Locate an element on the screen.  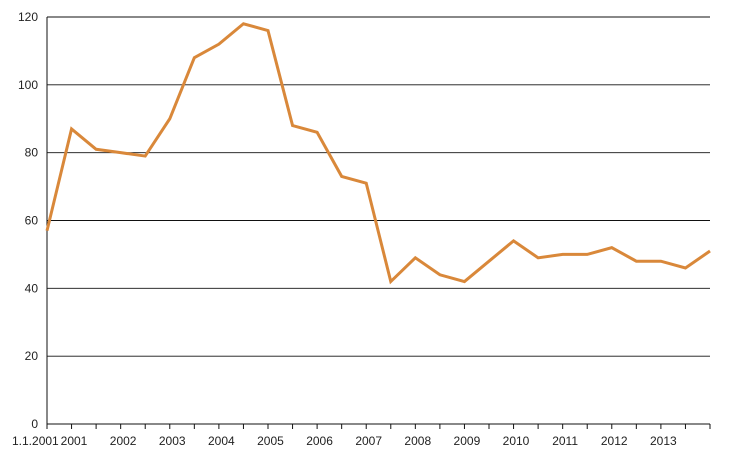
y-tick-label: 100 is located at coordinates (28, 85).